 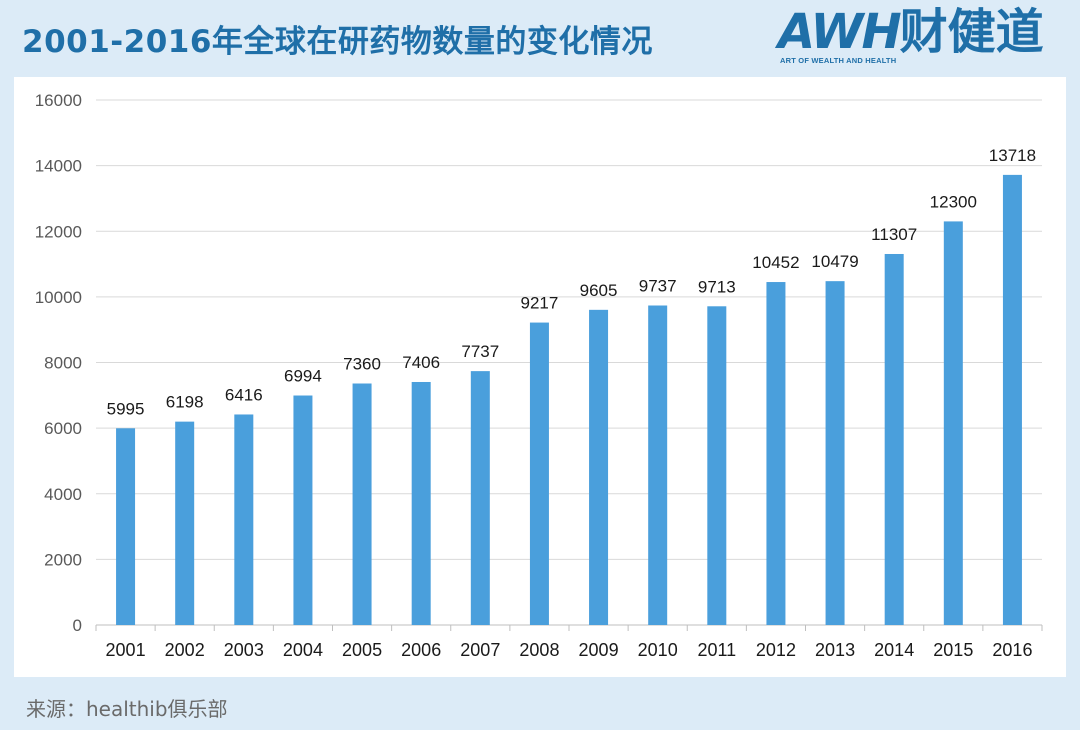 What do you see at coordinates (421, 650) in the screenshot?
I see `x-tick-label: 2006` at bounding box center [421, 650].